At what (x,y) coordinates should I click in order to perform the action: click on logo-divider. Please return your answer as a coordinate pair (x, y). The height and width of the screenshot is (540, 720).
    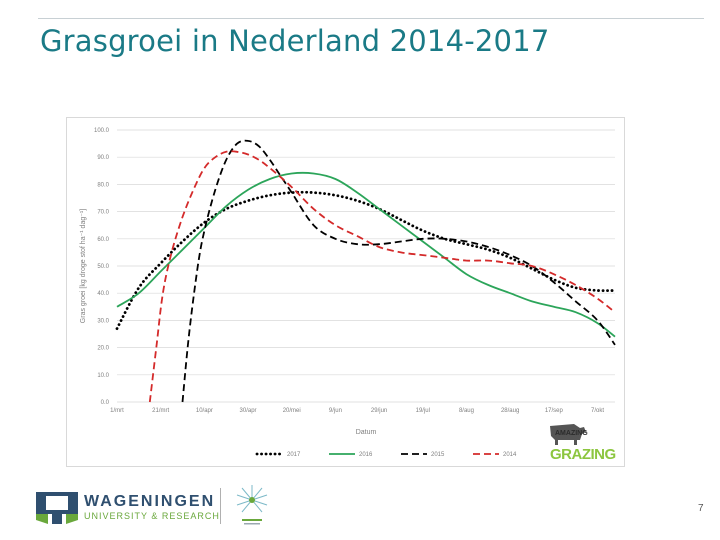
    Looking at the image, I should click on (220, 506).